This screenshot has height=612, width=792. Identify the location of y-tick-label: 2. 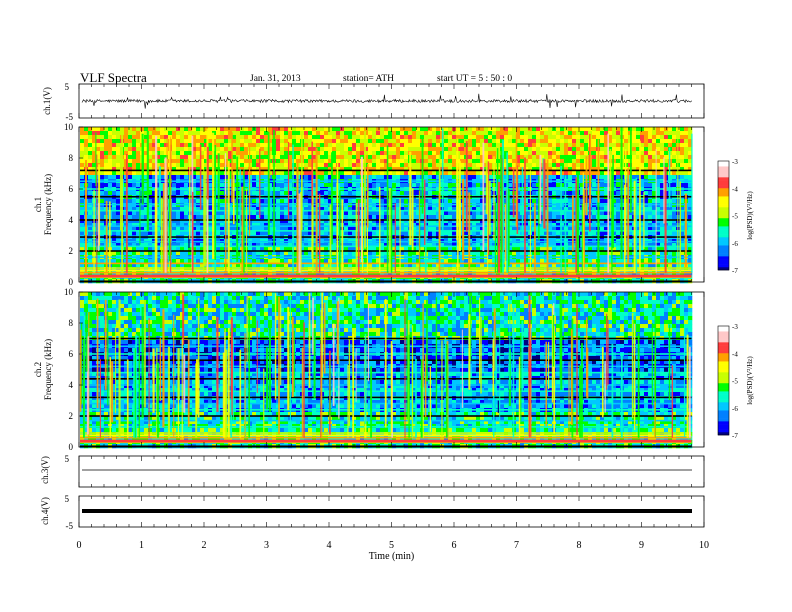
(71, 416).